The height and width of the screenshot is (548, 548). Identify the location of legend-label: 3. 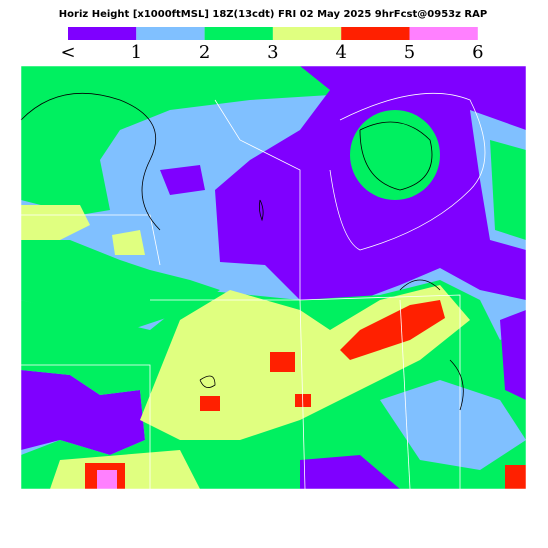
(272, 52).